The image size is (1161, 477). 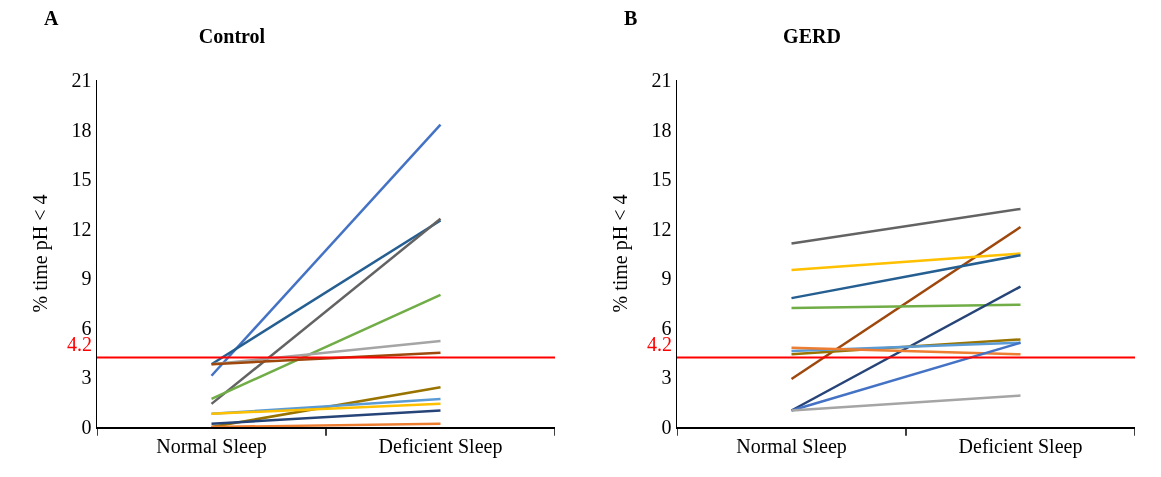 I want to click on text: B, so click(x=631, y=18).